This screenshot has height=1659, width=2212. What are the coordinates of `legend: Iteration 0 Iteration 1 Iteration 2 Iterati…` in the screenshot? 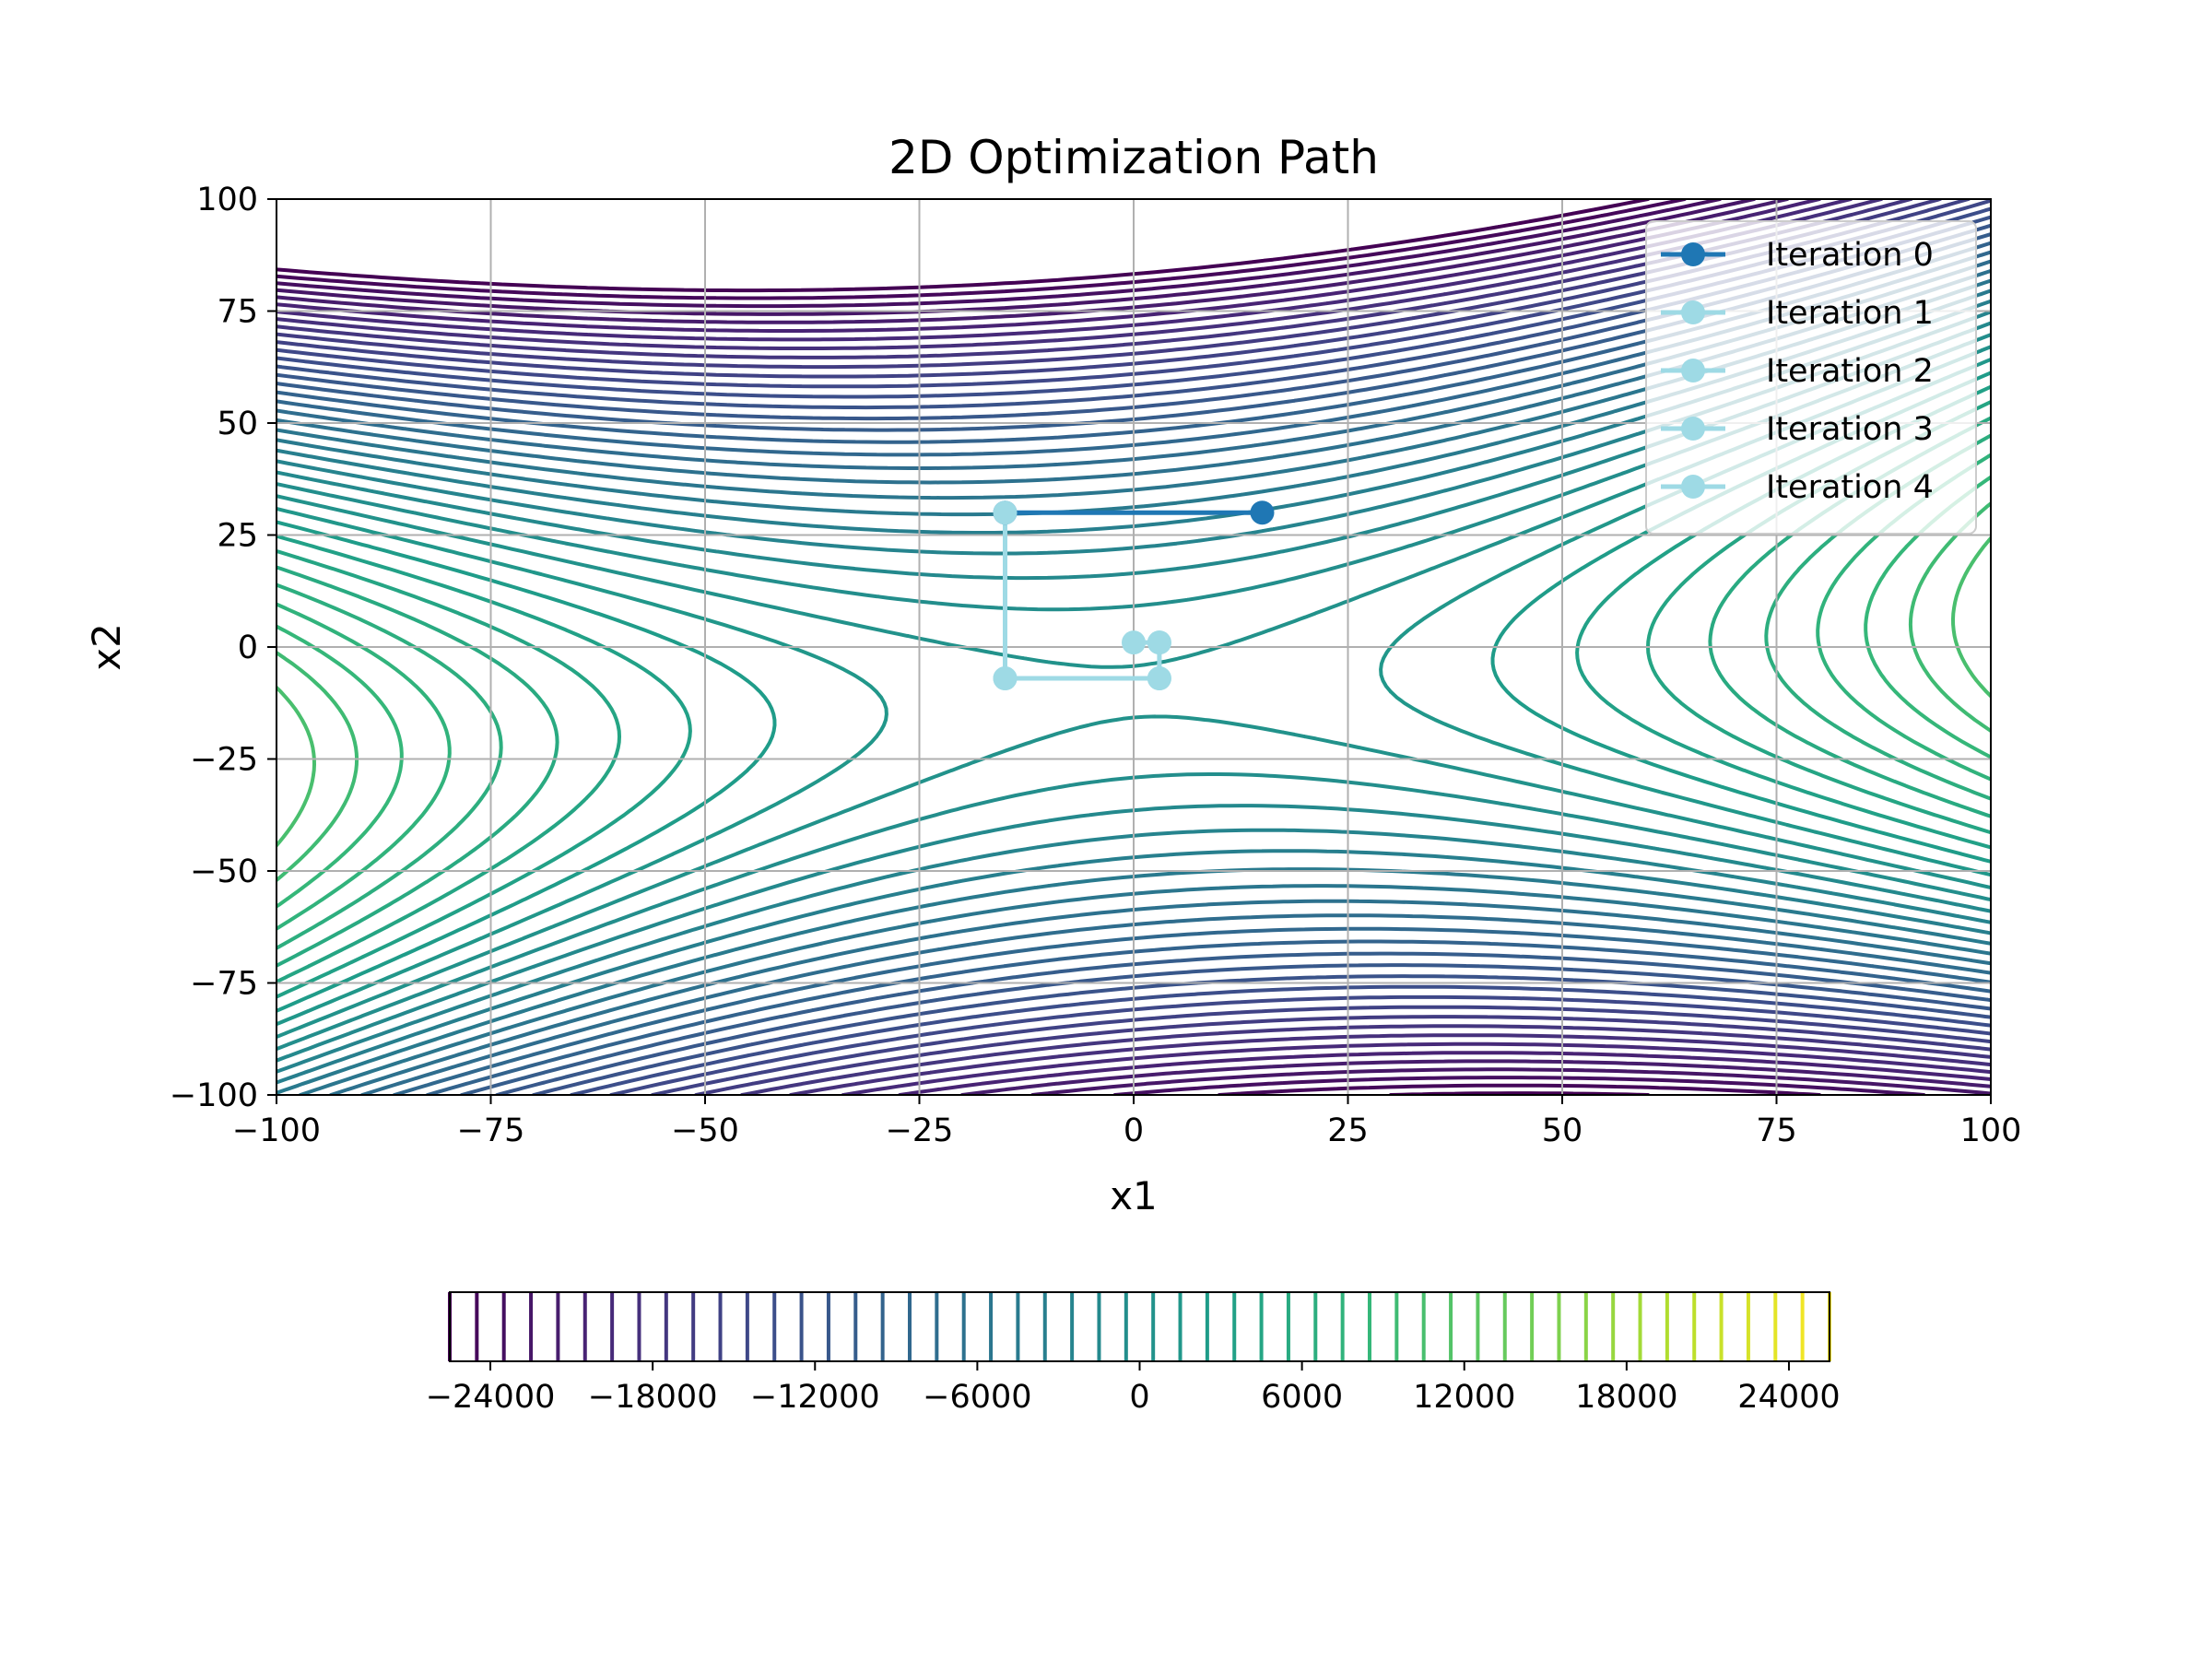 It's located at (1811, 377).